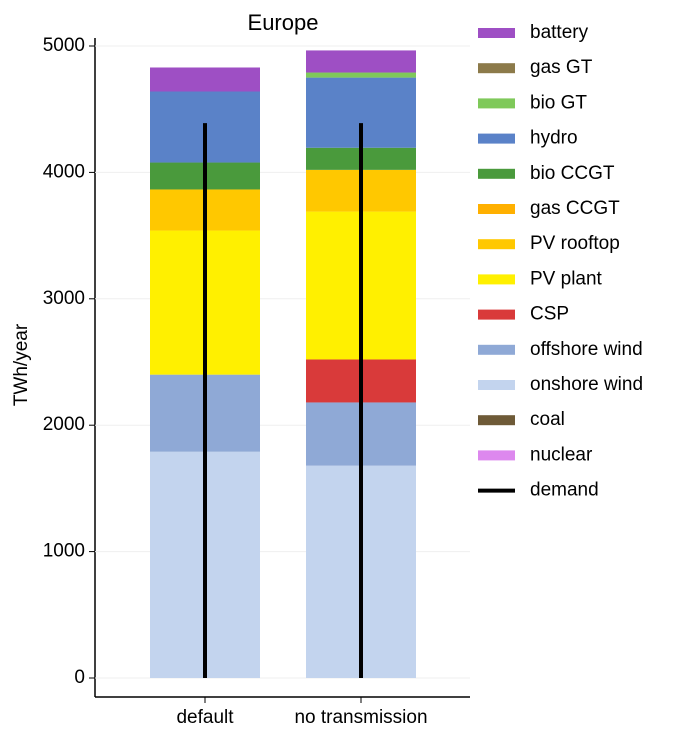 Image resolution: width=675 pixels, height=729 pixels. Describe the element at coordinates (566, 278) in the screenshot. I see `legend-label: PV plant` at that location.